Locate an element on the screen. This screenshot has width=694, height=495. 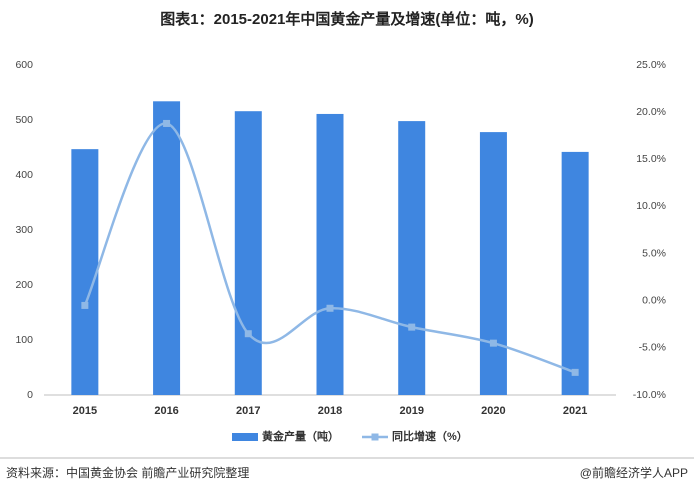
legend-label: 黄金产量（吨） is located at coordinates (300, 436).